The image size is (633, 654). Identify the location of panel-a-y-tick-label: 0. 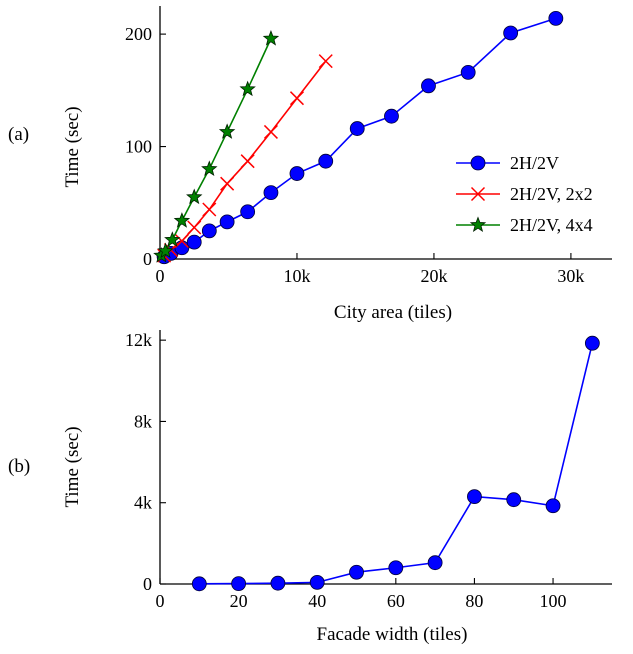
(147, 259).